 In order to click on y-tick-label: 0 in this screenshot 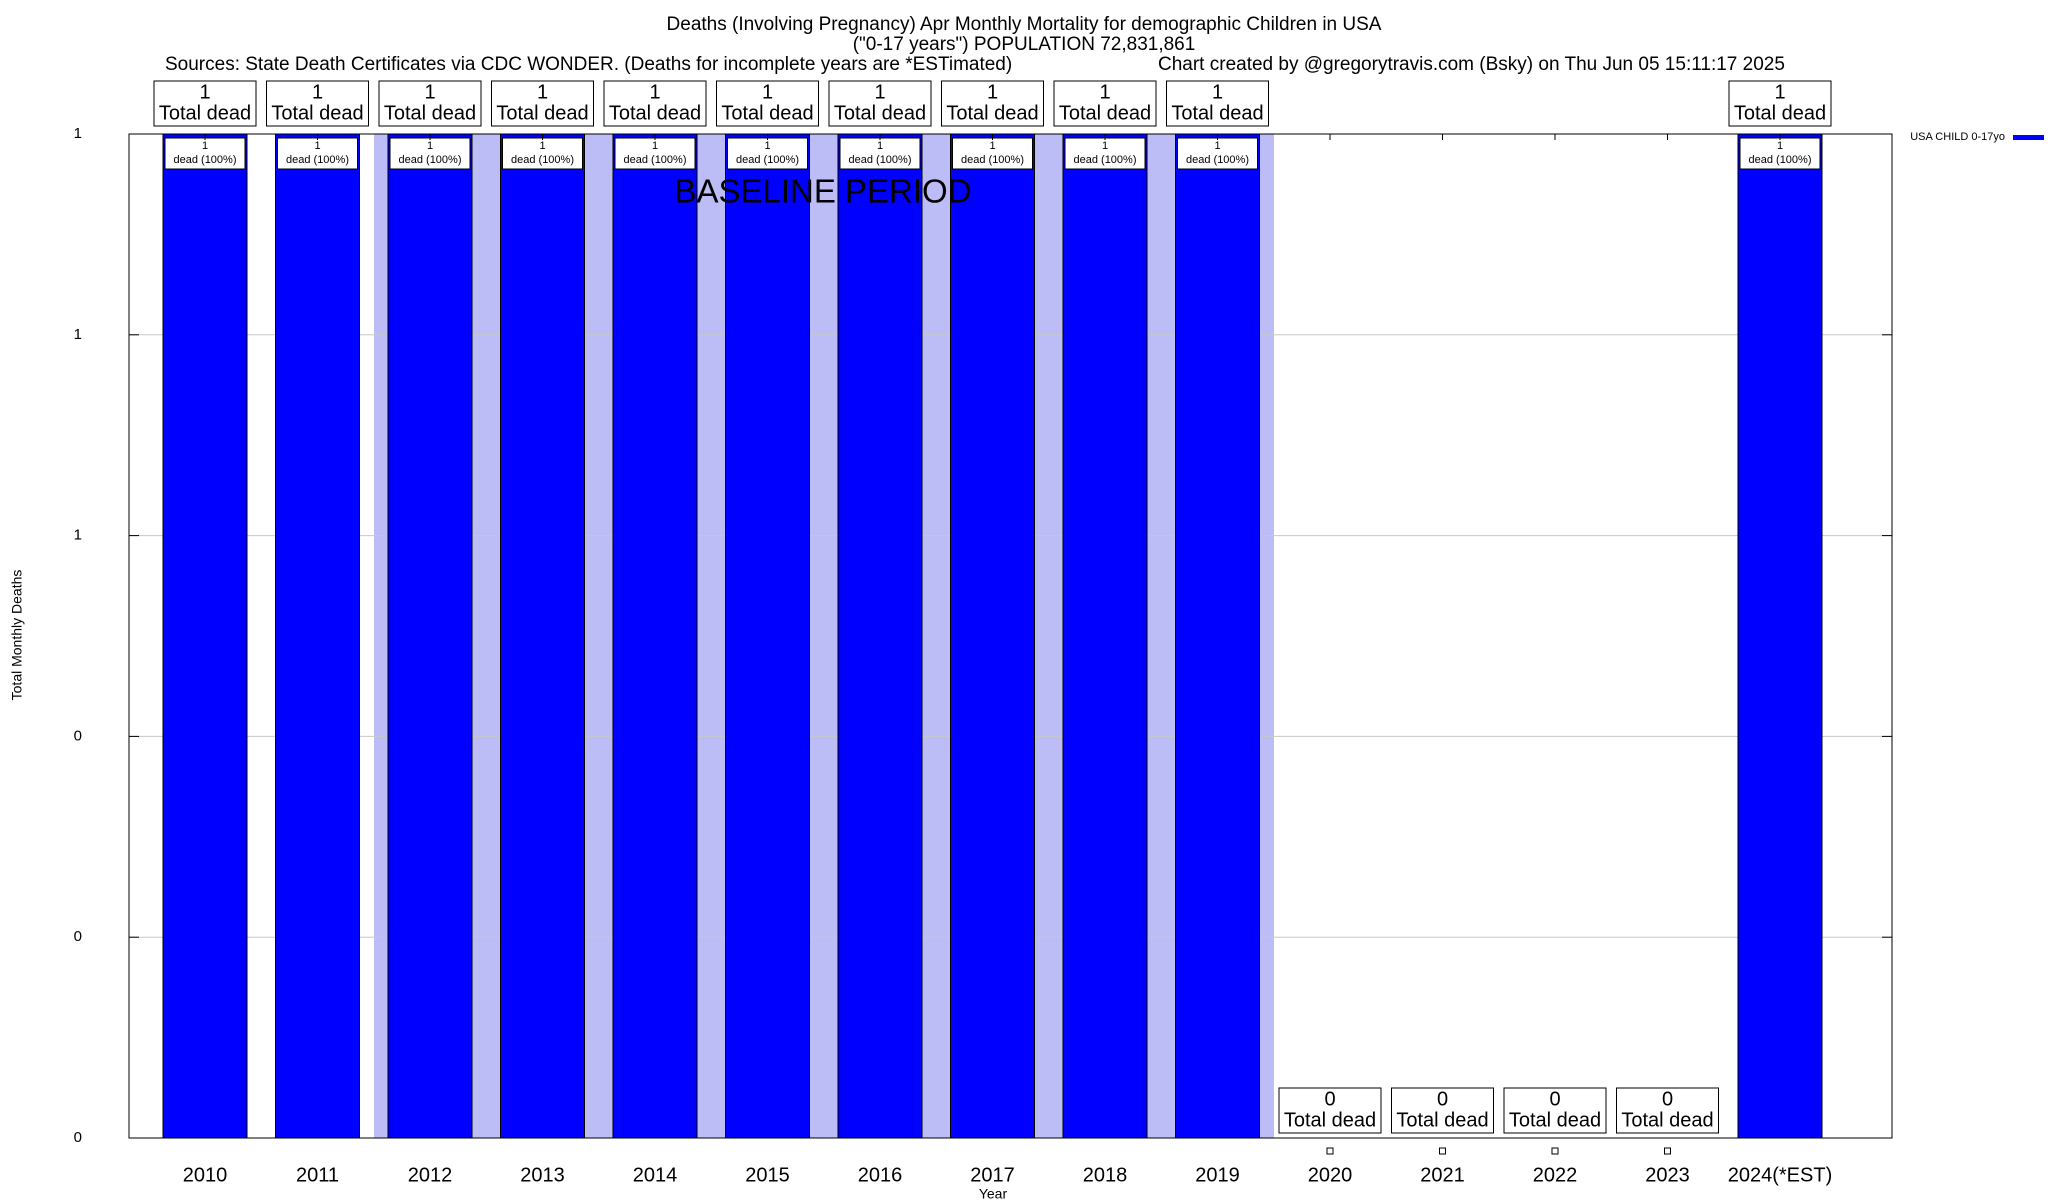, I will do `click(78, 1137)`.